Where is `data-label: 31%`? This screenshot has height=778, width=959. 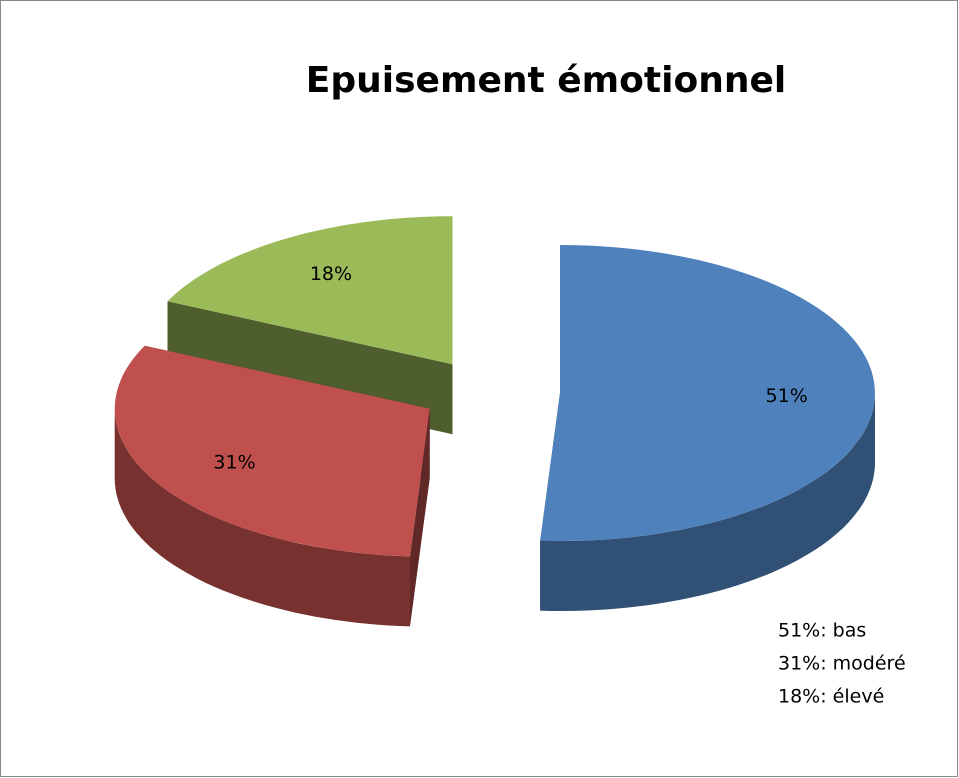 data-label: 31% is located at coordinates (234, 462).